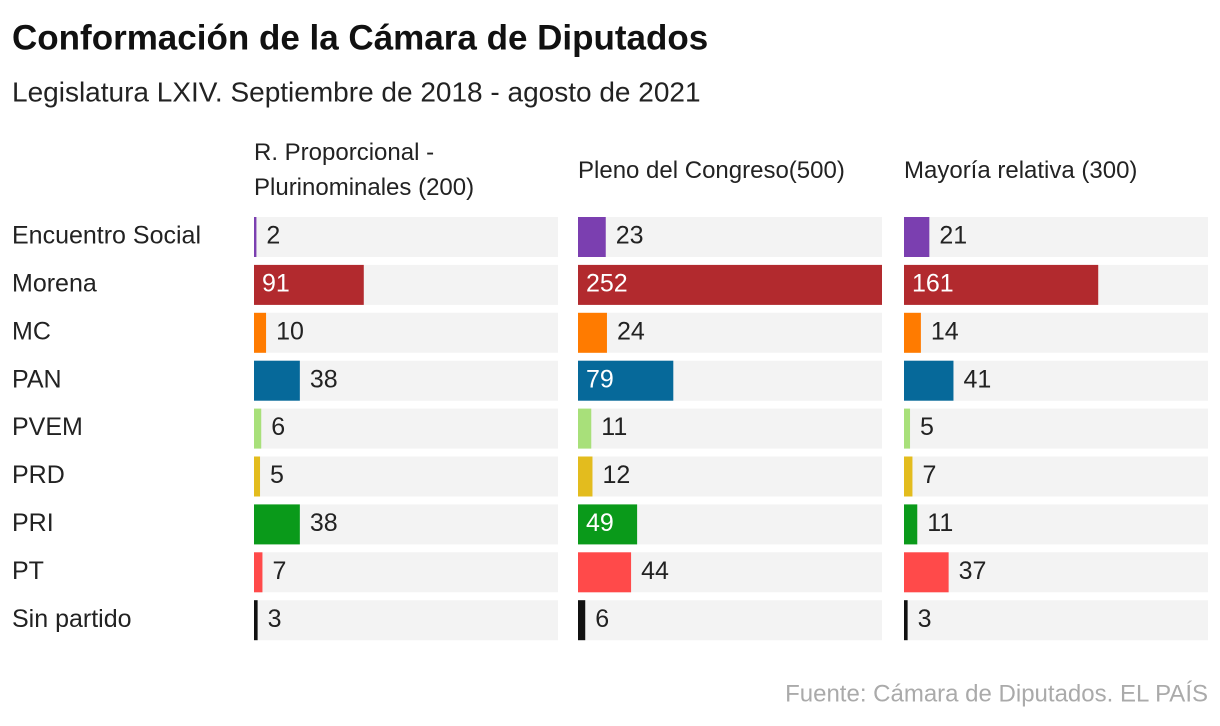 This screenshot has width=1220, height=726. Describe the element at coordinates (996, 693) in the screenshot. I see `source: Fuente: Cámara de Diputados. EL PAÍS` at that location.